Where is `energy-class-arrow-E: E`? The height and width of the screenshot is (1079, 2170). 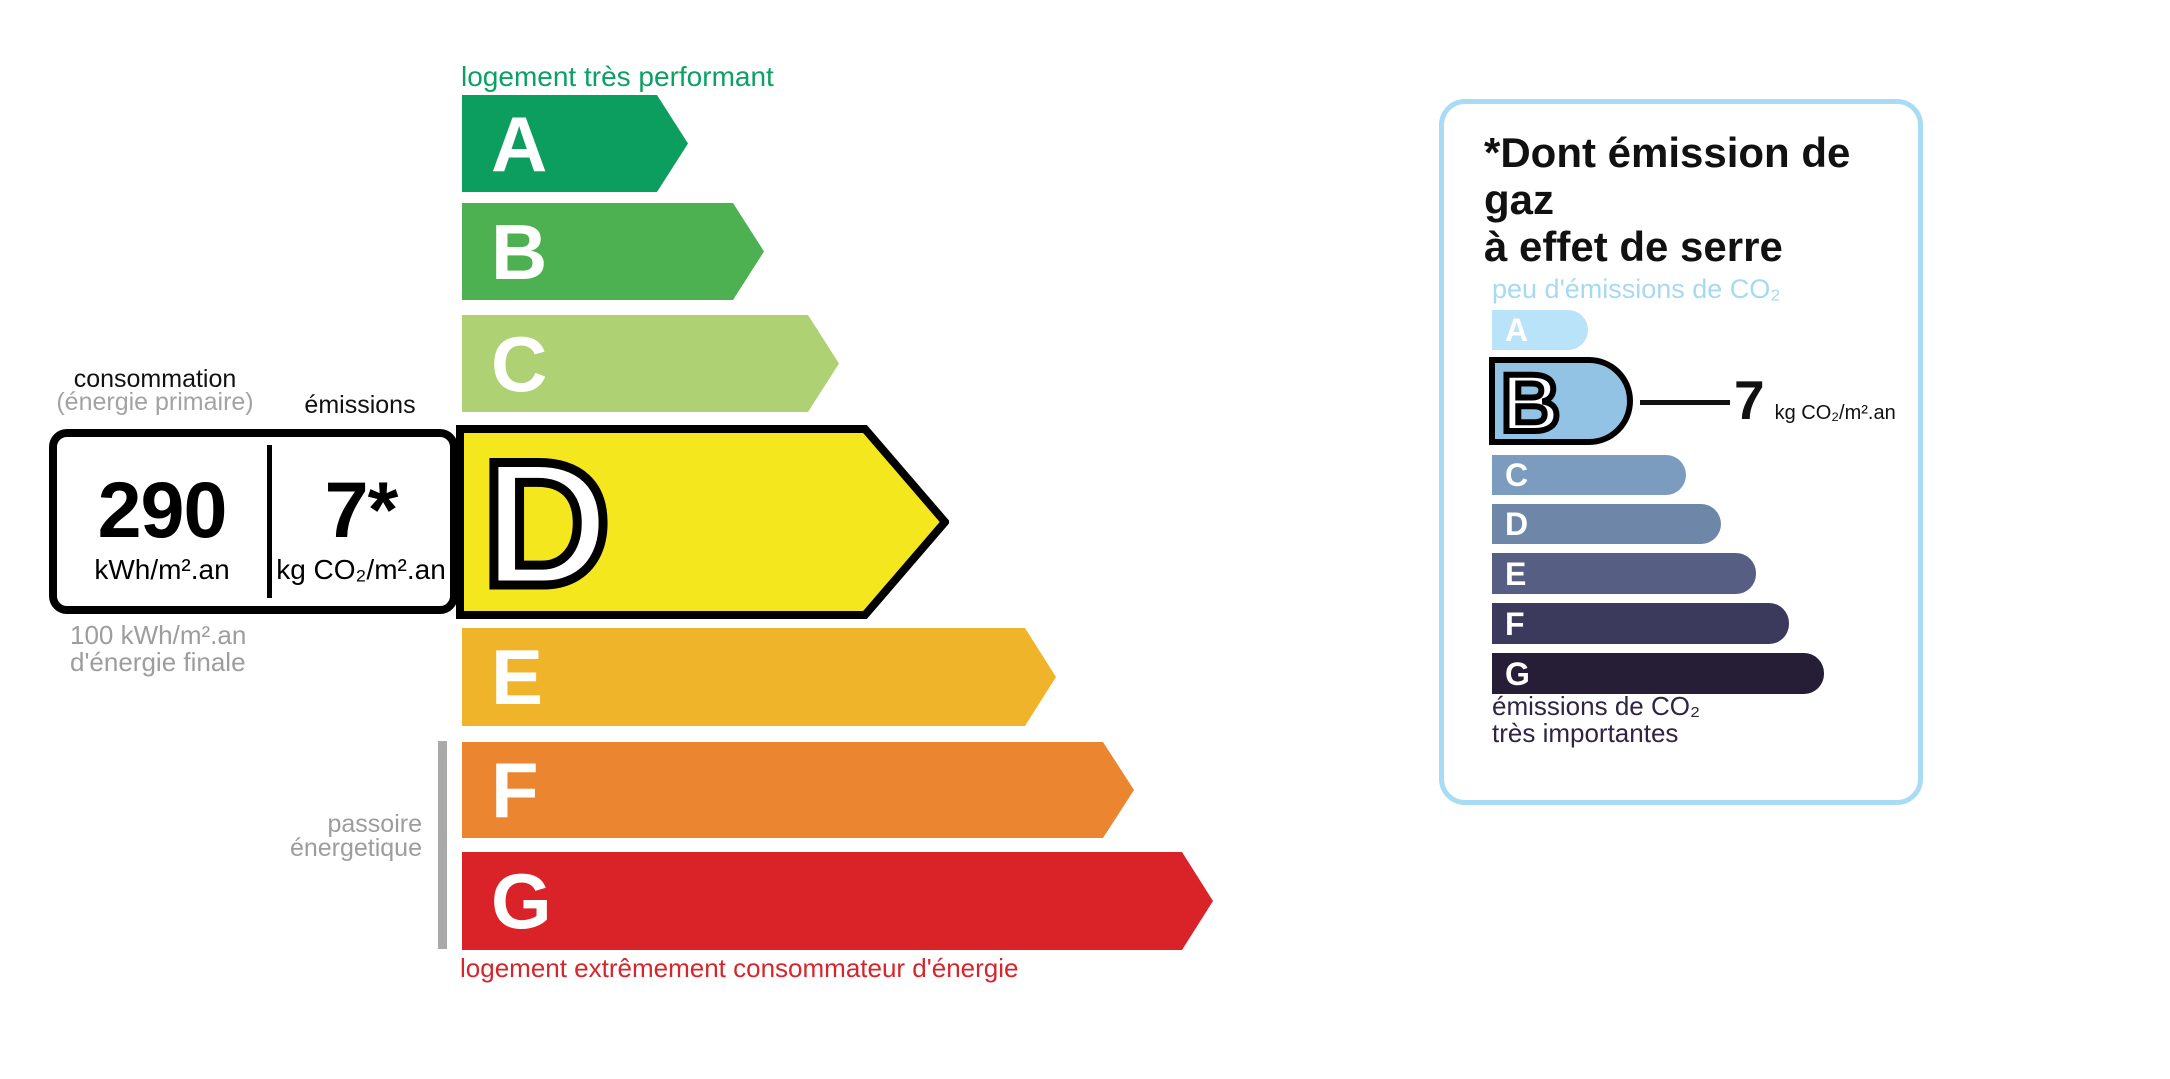 energy-class-arrow-E: E is located at coordinates (759, 677).